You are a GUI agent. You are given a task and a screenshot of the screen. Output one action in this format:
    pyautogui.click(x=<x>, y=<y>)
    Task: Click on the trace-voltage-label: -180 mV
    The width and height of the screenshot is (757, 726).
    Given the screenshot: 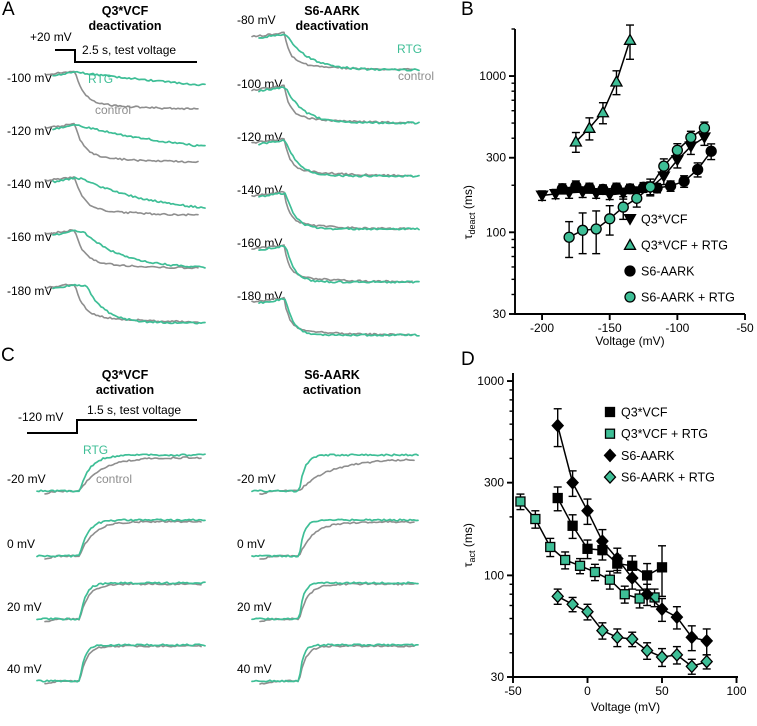 What is the action you would take?
    pyautogui.click(x=30, y=291)
    